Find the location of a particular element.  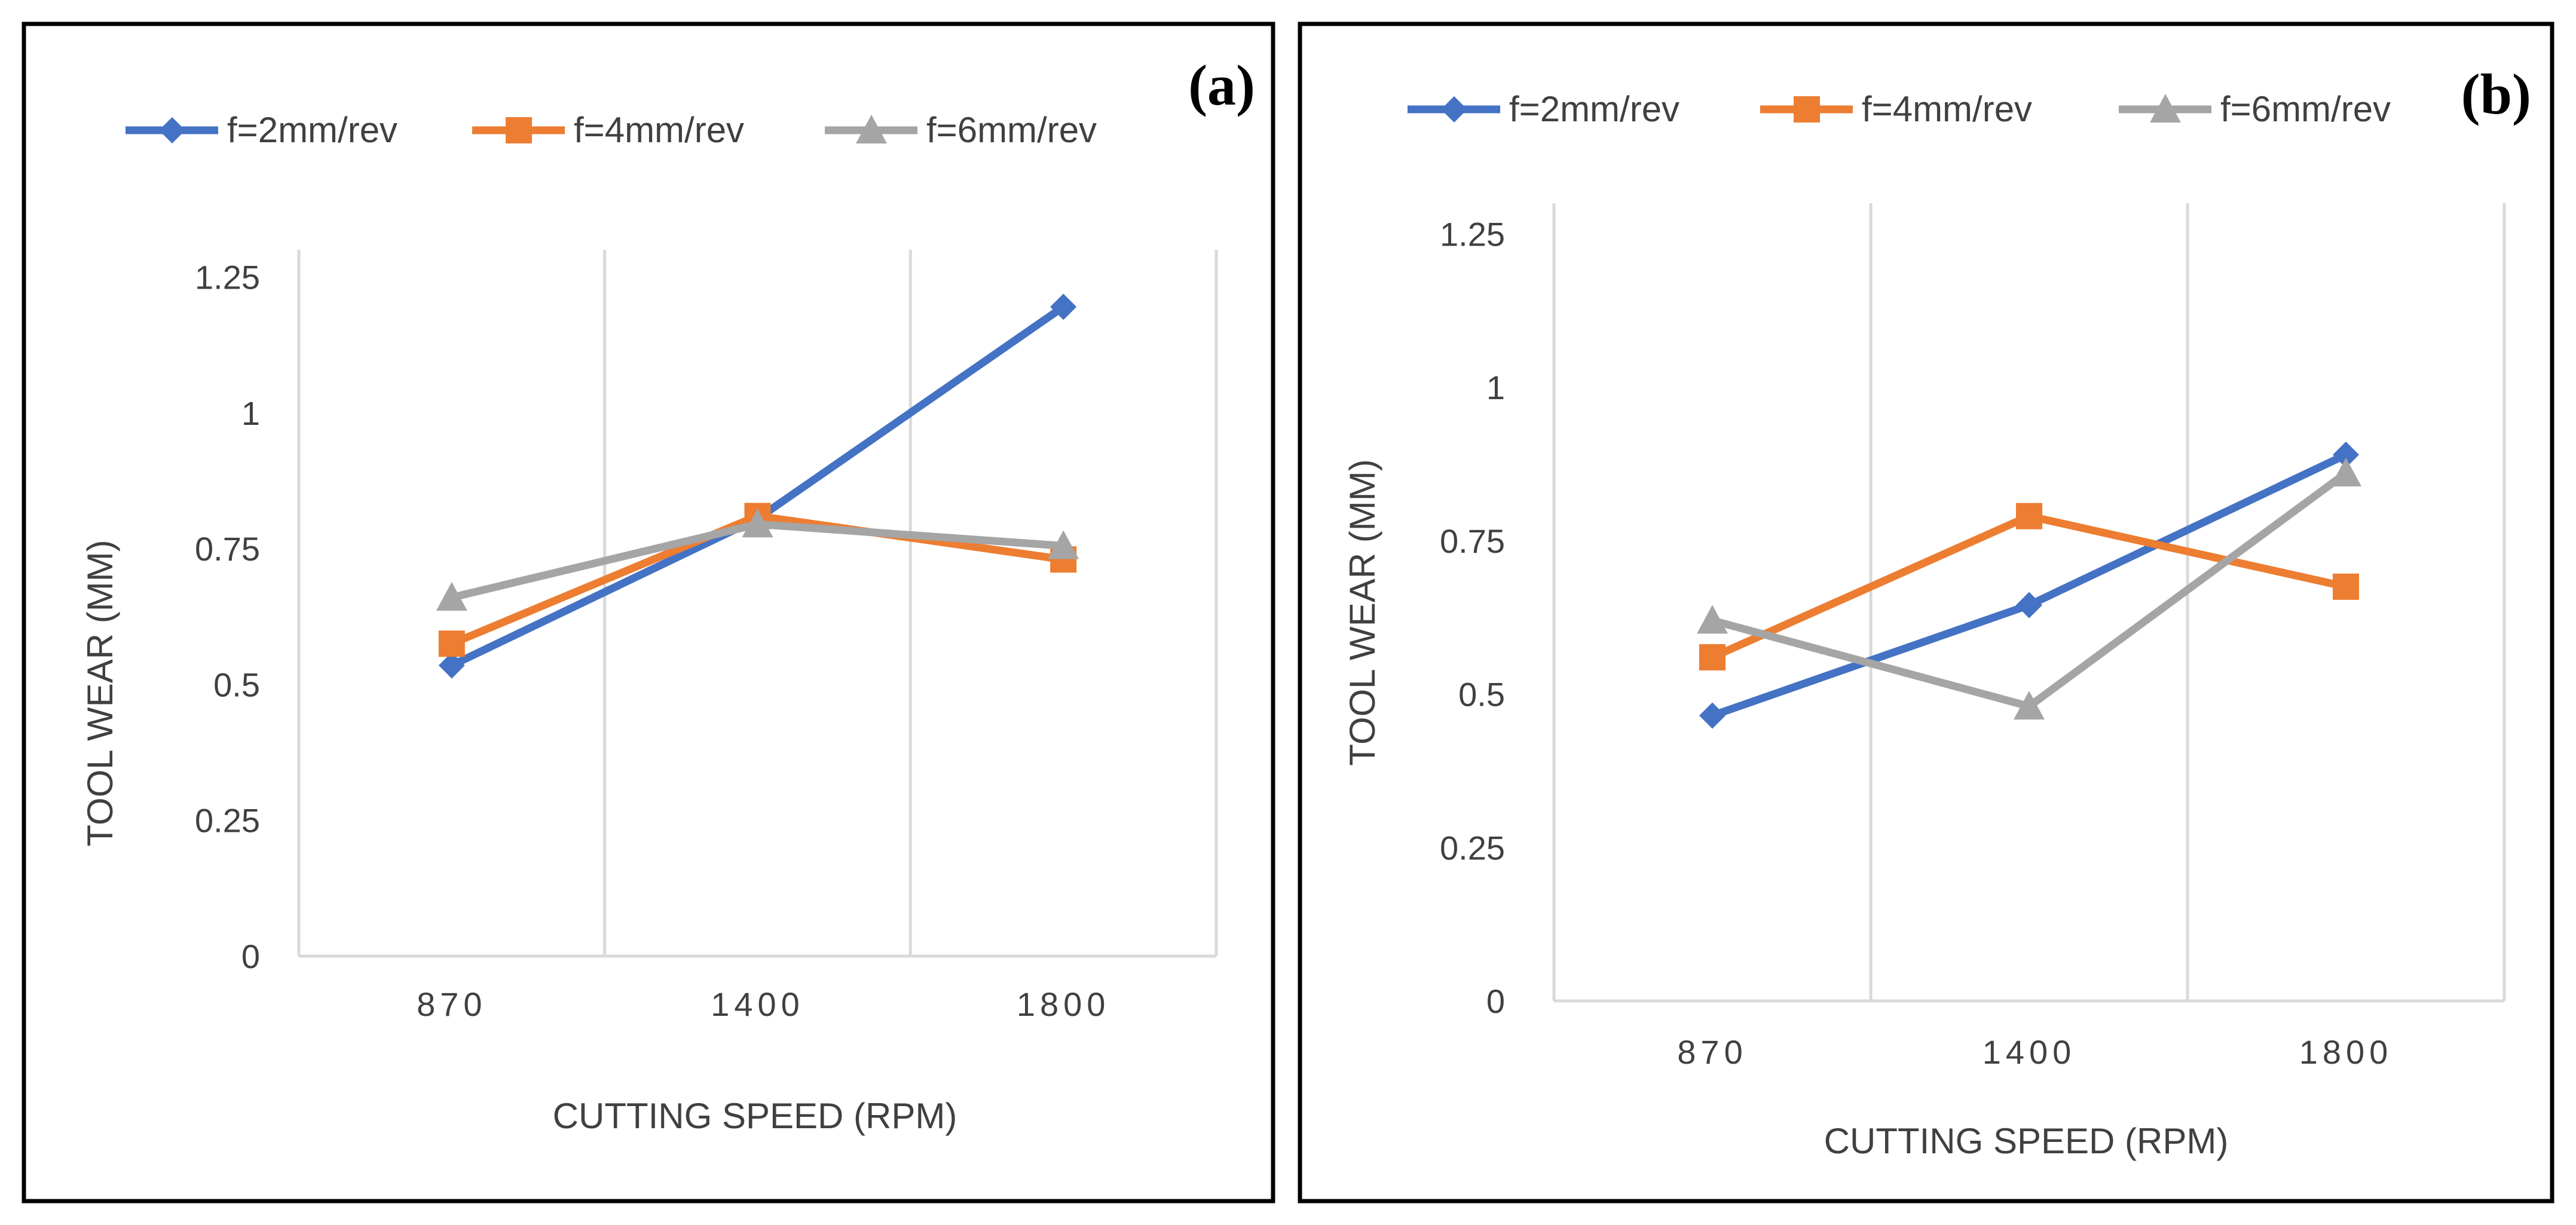

panel-label: (b) is located at coordinates (2496, 94).